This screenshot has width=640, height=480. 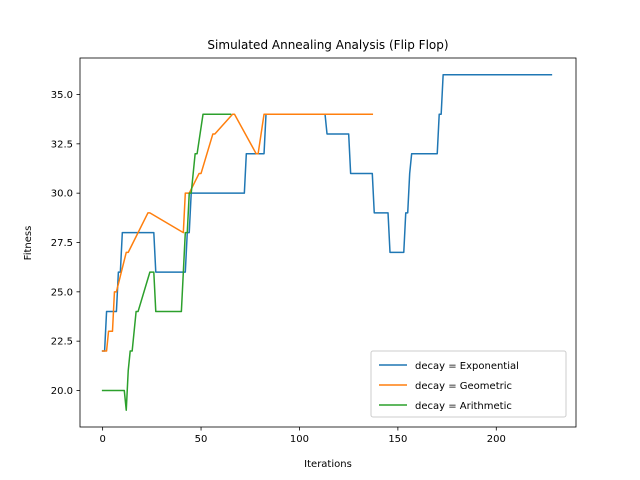 I want to click on y-tick-label-3: 27.5, so click(x=62, y=243).